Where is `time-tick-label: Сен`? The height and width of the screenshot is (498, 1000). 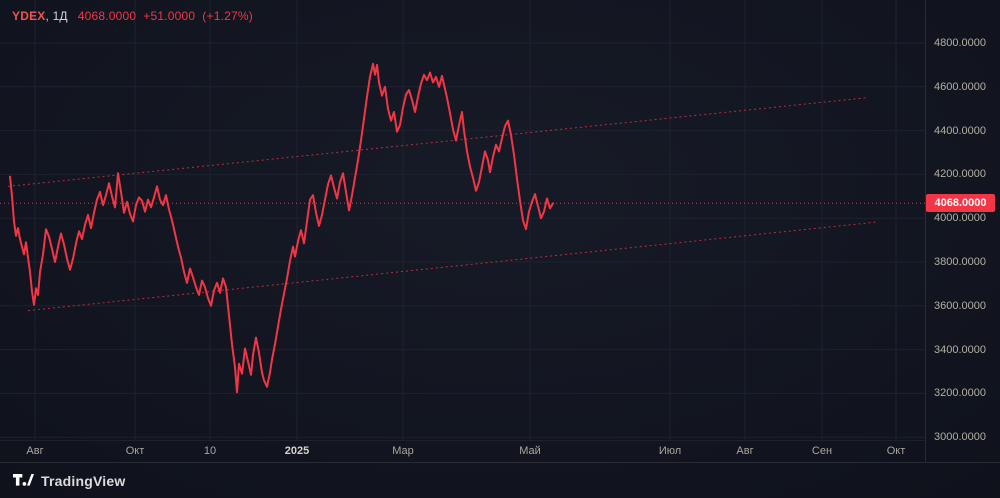 time-tick-label: Сен is located at coordinates (822, 451).